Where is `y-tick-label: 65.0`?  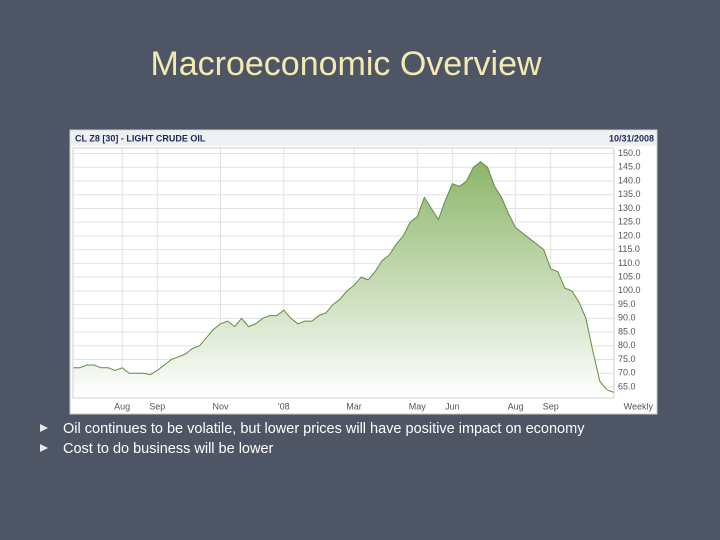 y-tick-label: 65.0 is located at coordinates (627, 386).